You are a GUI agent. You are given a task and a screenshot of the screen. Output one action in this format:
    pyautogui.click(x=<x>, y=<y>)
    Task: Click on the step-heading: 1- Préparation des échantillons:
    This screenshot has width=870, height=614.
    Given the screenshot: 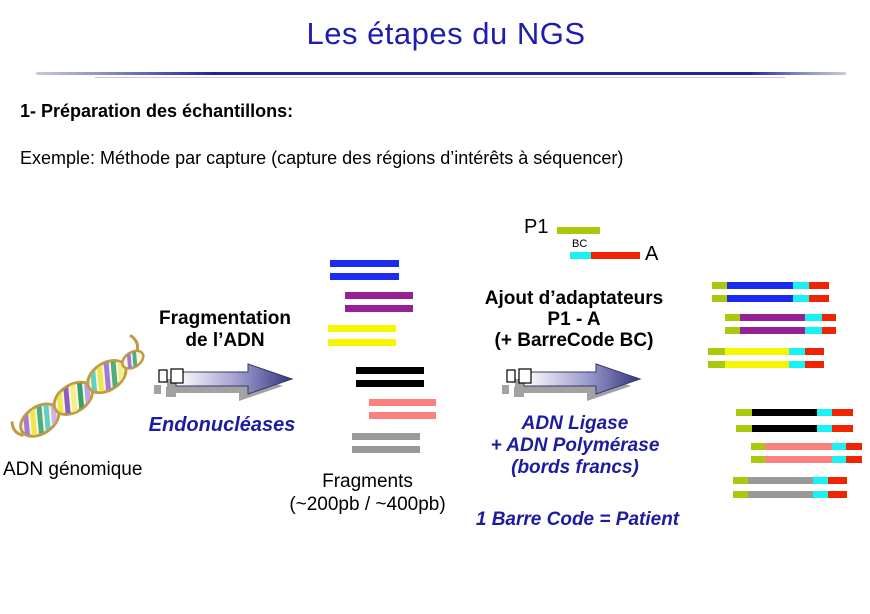 What is the action you would take?
    pyautogui.click(x=157, y=111)
    